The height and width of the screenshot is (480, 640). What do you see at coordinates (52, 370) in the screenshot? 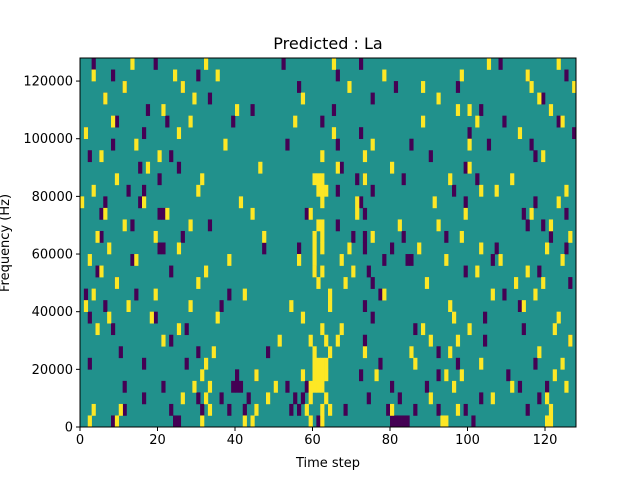
I see `y-tick-label: 20000` at bounding box center [52, 370].